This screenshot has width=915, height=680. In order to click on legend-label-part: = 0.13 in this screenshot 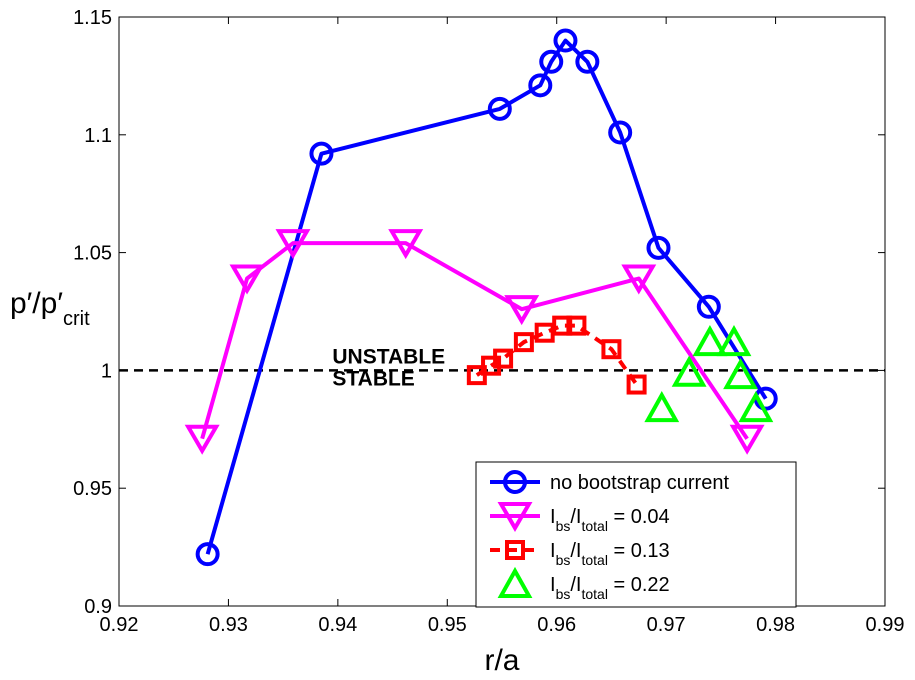, I will do `click(639, 551)`.